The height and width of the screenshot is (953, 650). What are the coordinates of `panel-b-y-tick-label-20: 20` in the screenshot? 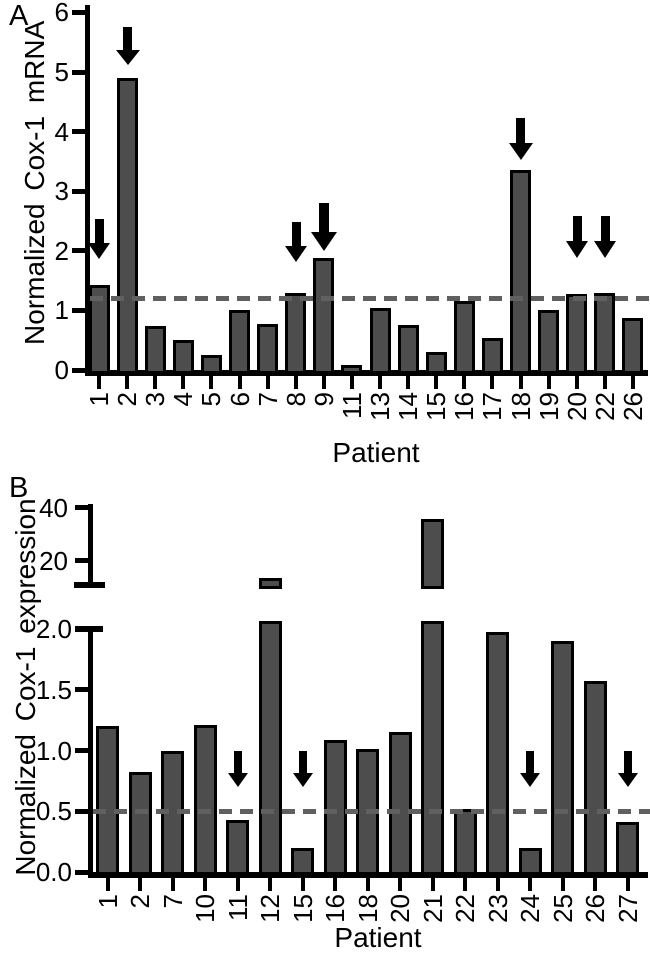 It's located at (53, 561).